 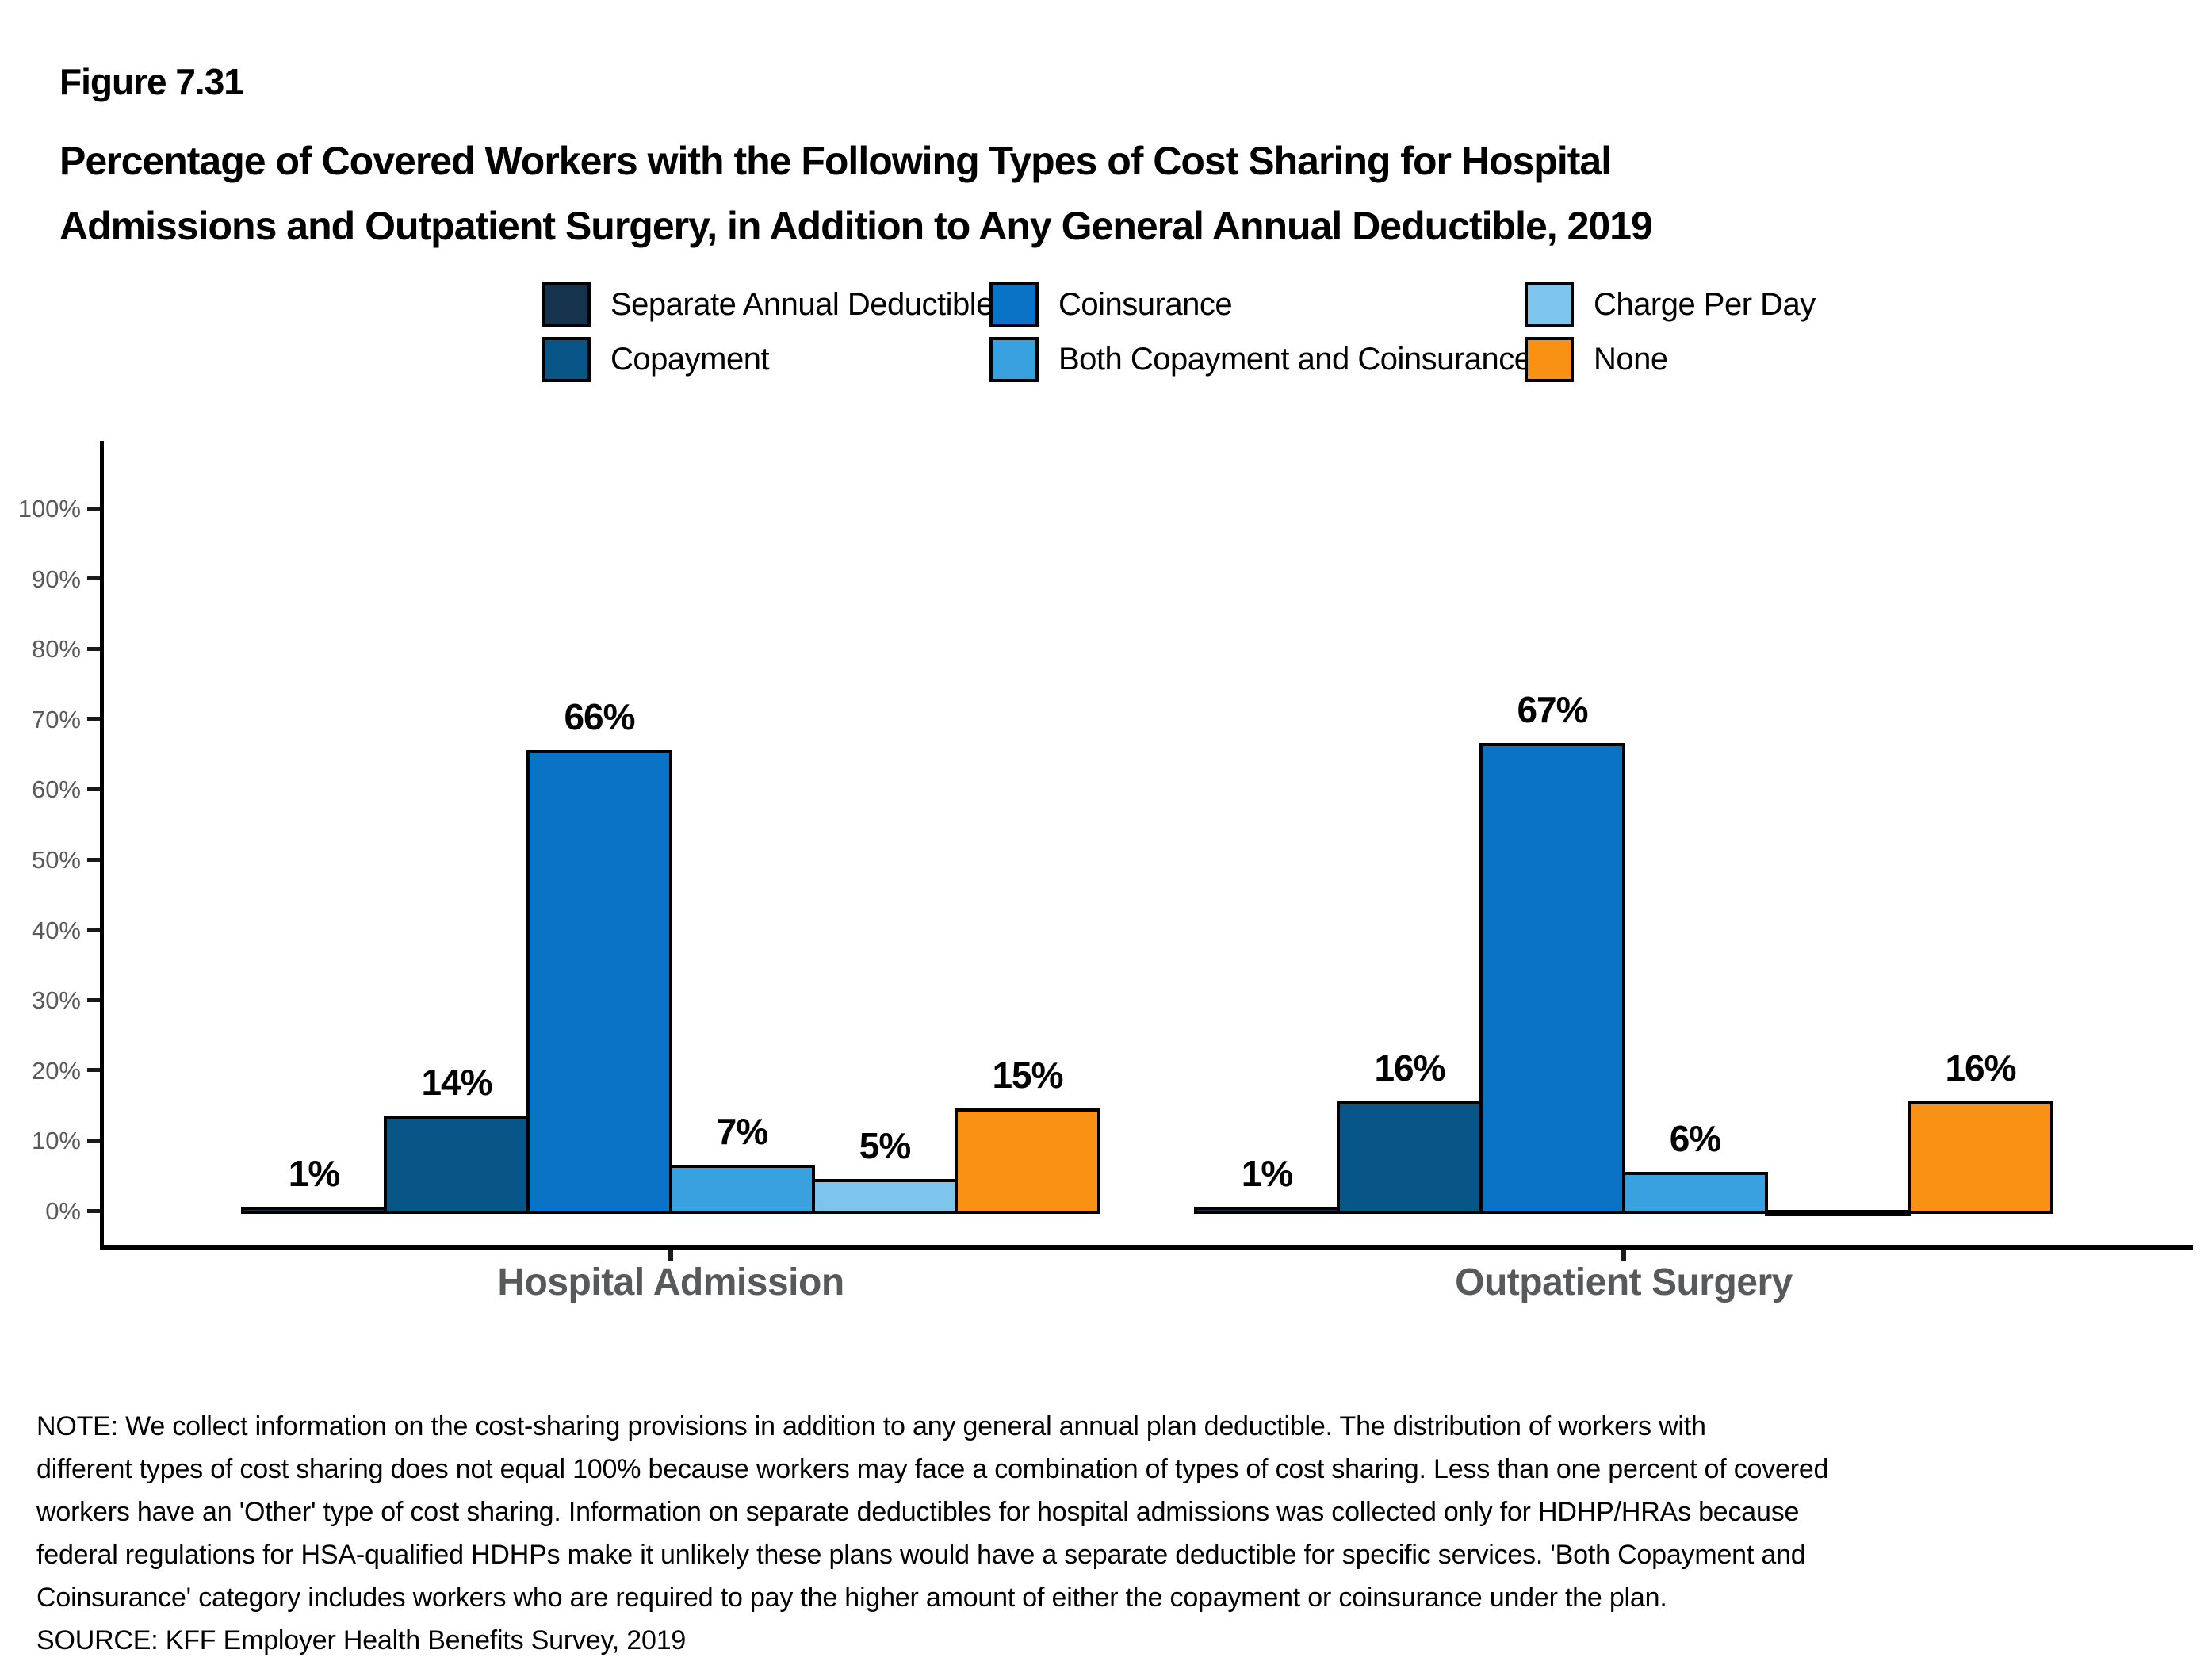 I want to click on y-axis-tick-label: 0%, so click(x=63, y=1211).